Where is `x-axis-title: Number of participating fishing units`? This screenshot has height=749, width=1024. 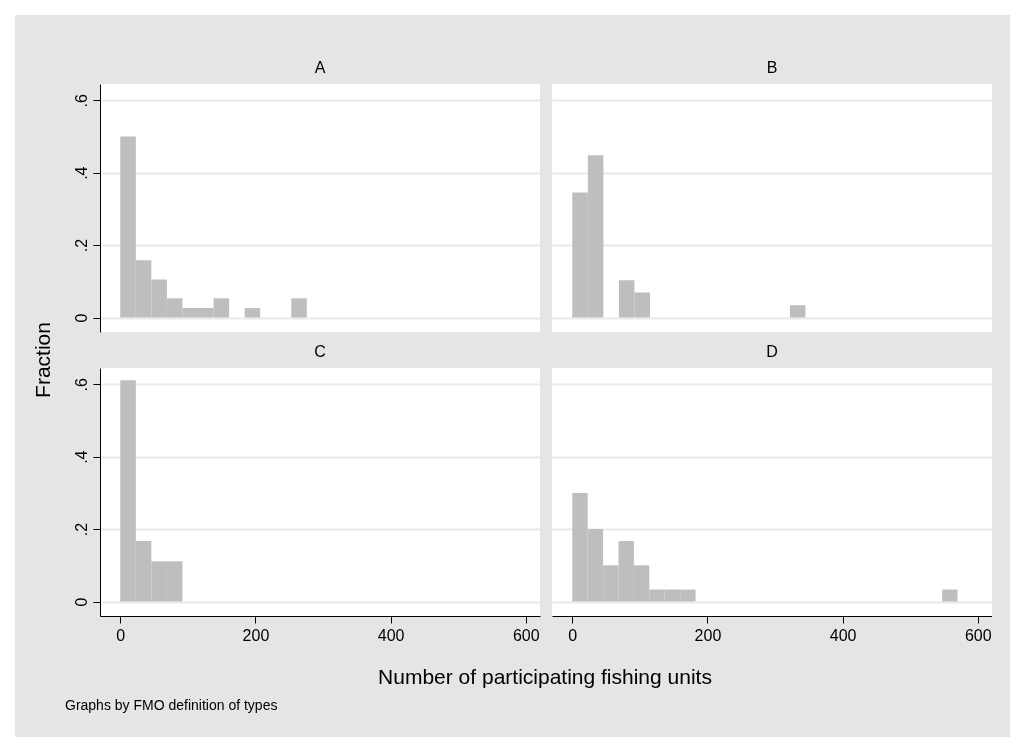 x-axis-title: Number of participating fishing units is located at coordinates (545, 677).